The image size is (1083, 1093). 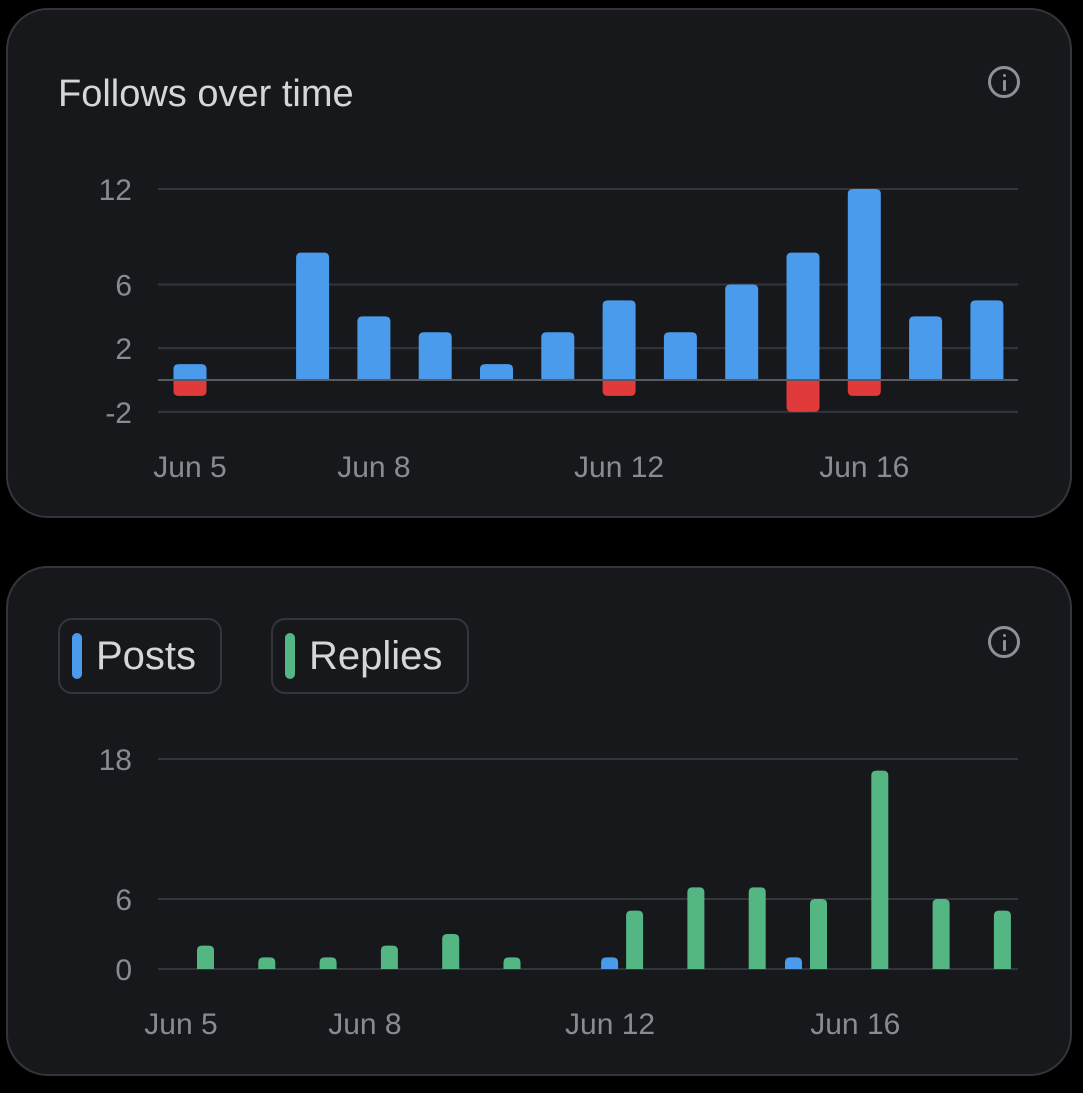 I want to click on replies-legend-swatch, so click(x=290, y=656).